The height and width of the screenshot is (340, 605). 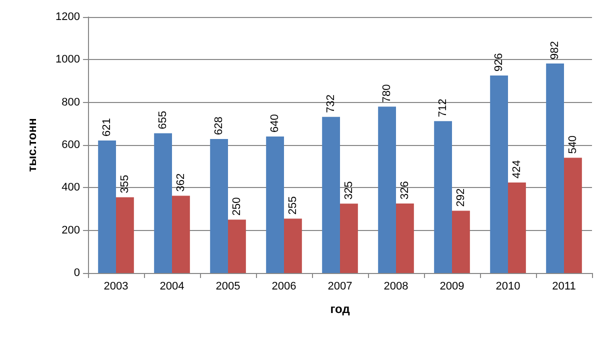 What do you see at coordinates (71, 102) in the screenshot?
I see `y-tick-label: 800` at bounding box center [71, 102].